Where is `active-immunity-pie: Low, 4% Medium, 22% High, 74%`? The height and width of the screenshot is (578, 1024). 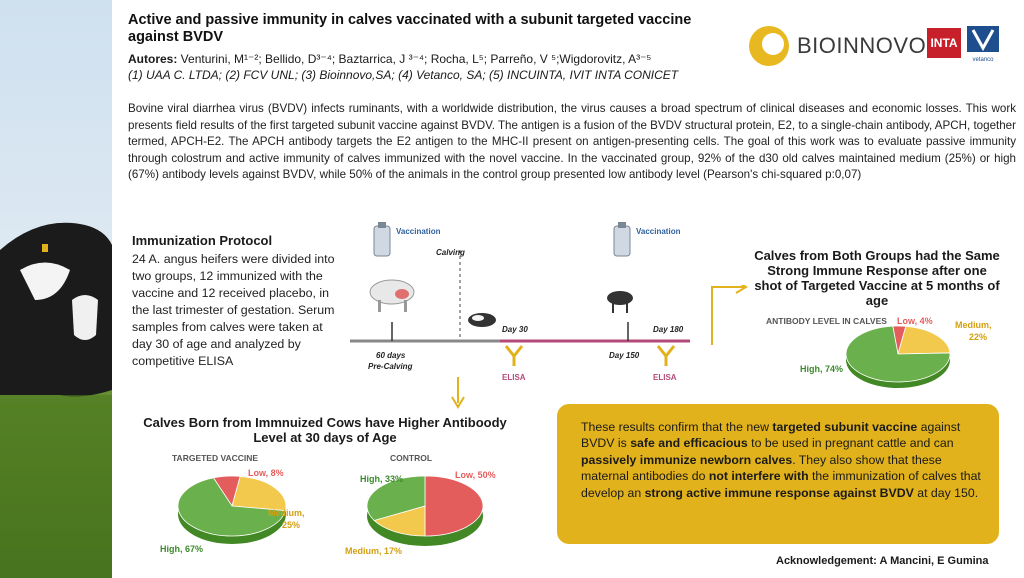
active-immunity-pie: Low, 4% Medium, 22% High, 74% is located at coordinates (896, 352).